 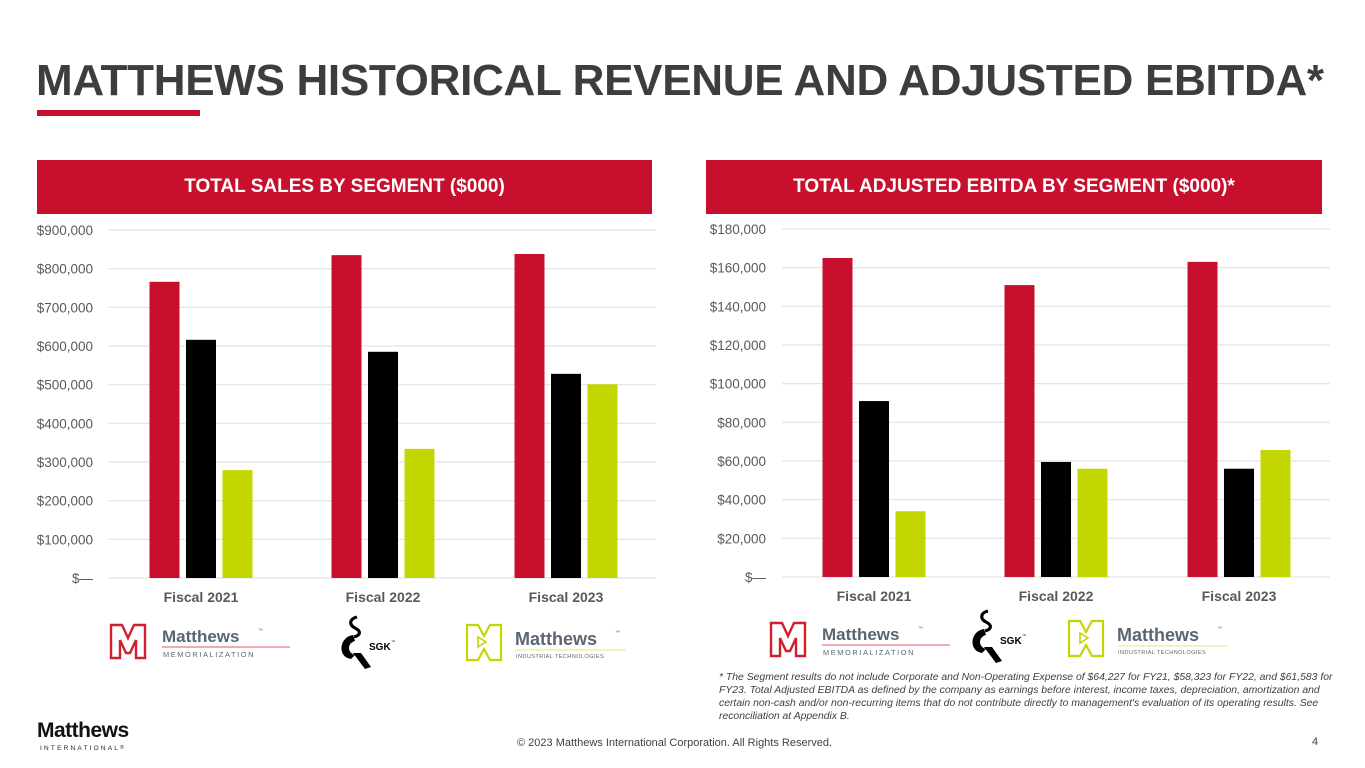 What do you see at coordinates (123, 748) in the screenshot?
I see `corporate-logo-registered: ®` at bounding box center [123, 748].